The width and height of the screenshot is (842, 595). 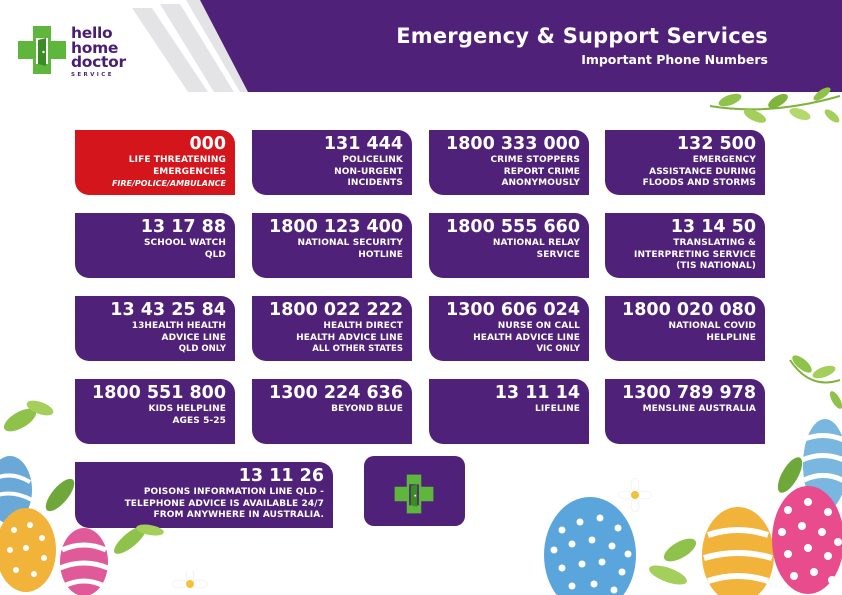 I want to click on phone-card-national-security: 1800 123 400 NATIONAL SECURITY HOTLINE, so click(x=332, y=245).